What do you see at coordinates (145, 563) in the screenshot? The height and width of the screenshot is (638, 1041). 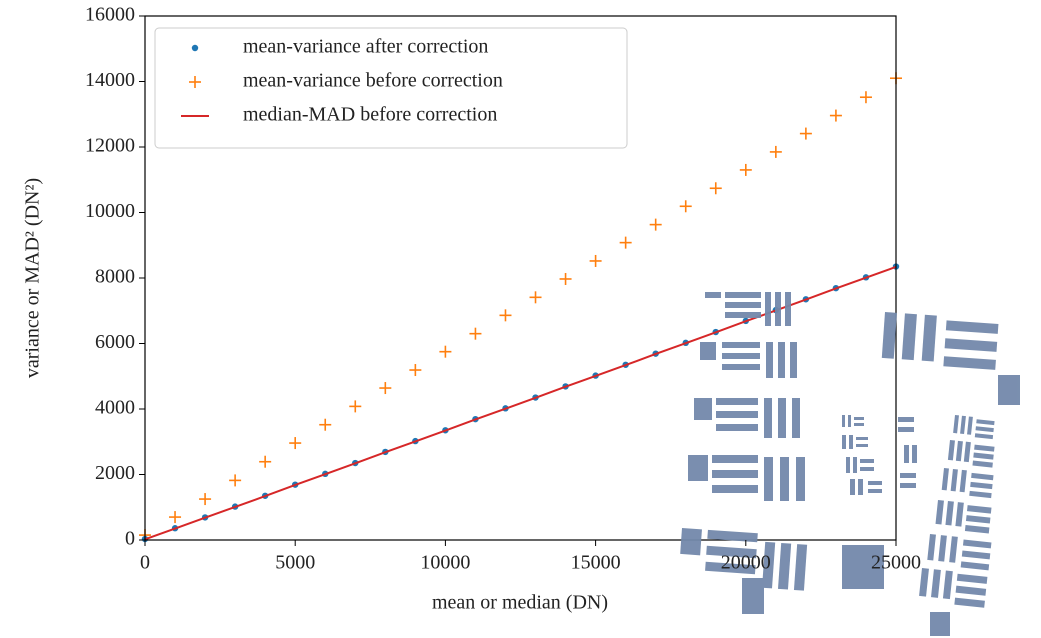 I see `x-tick-label: 0` at bounding box center [145, 563].